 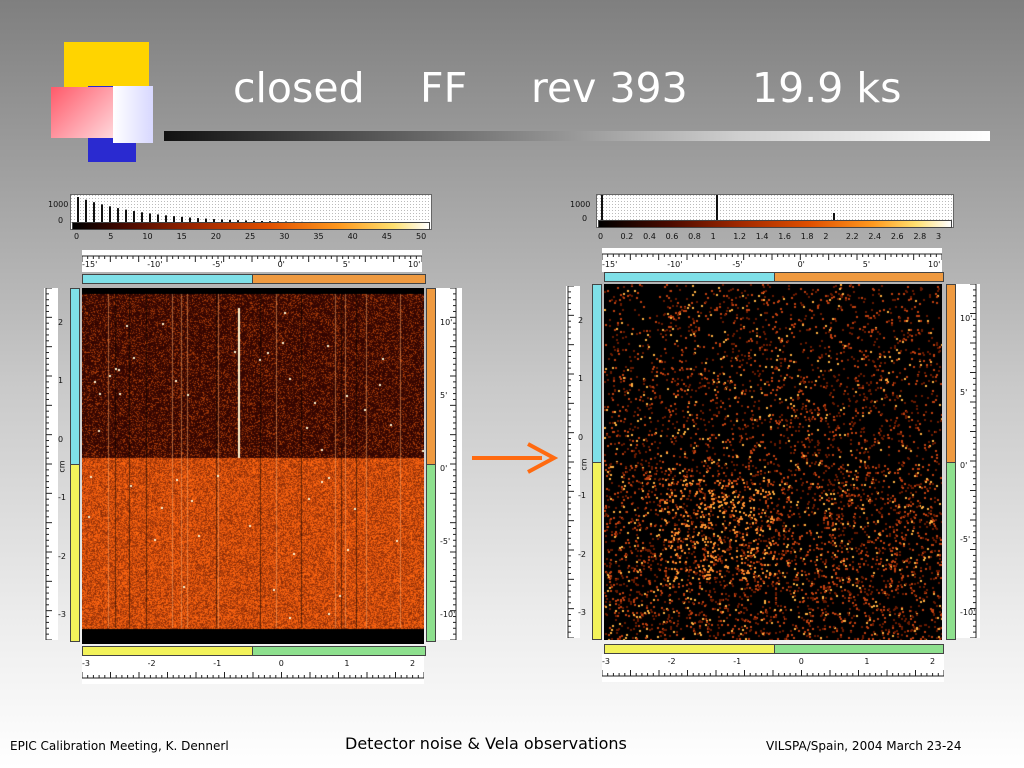 What do you see at coordinates (649, 236) in the screenshot?
I see `right-hist-x-label: 0.4` at bounding box center [649, 236].